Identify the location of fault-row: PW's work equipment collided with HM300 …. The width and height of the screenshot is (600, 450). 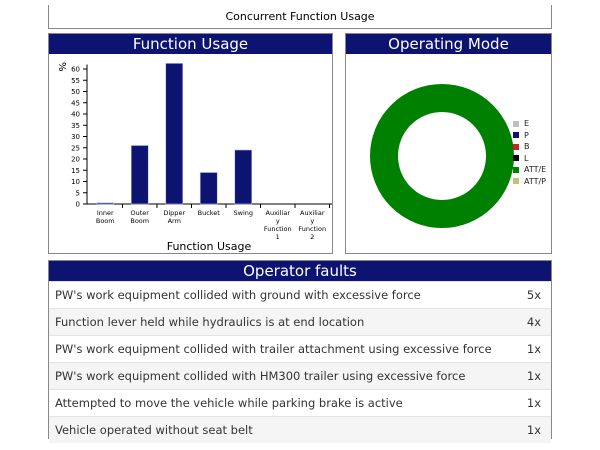
(300, 375).